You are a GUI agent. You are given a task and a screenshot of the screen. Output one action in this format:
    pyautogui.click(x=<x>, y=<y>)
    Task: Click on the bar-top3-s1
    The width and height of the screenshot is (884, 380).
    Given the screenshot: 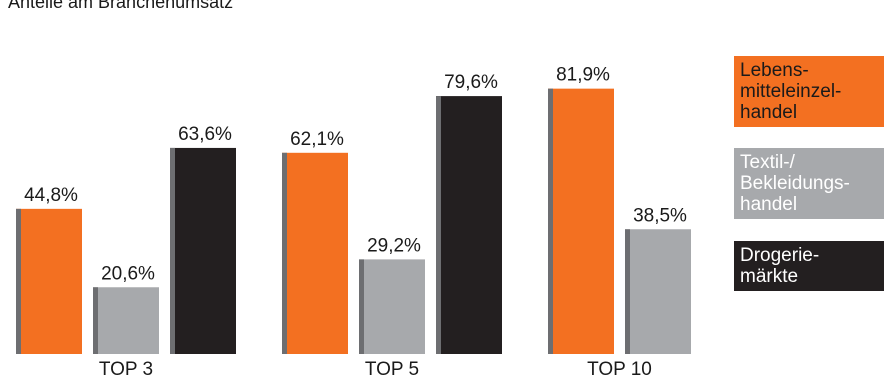 What is the action you would take?
    pyautogui.click(x=126, y=320)
    